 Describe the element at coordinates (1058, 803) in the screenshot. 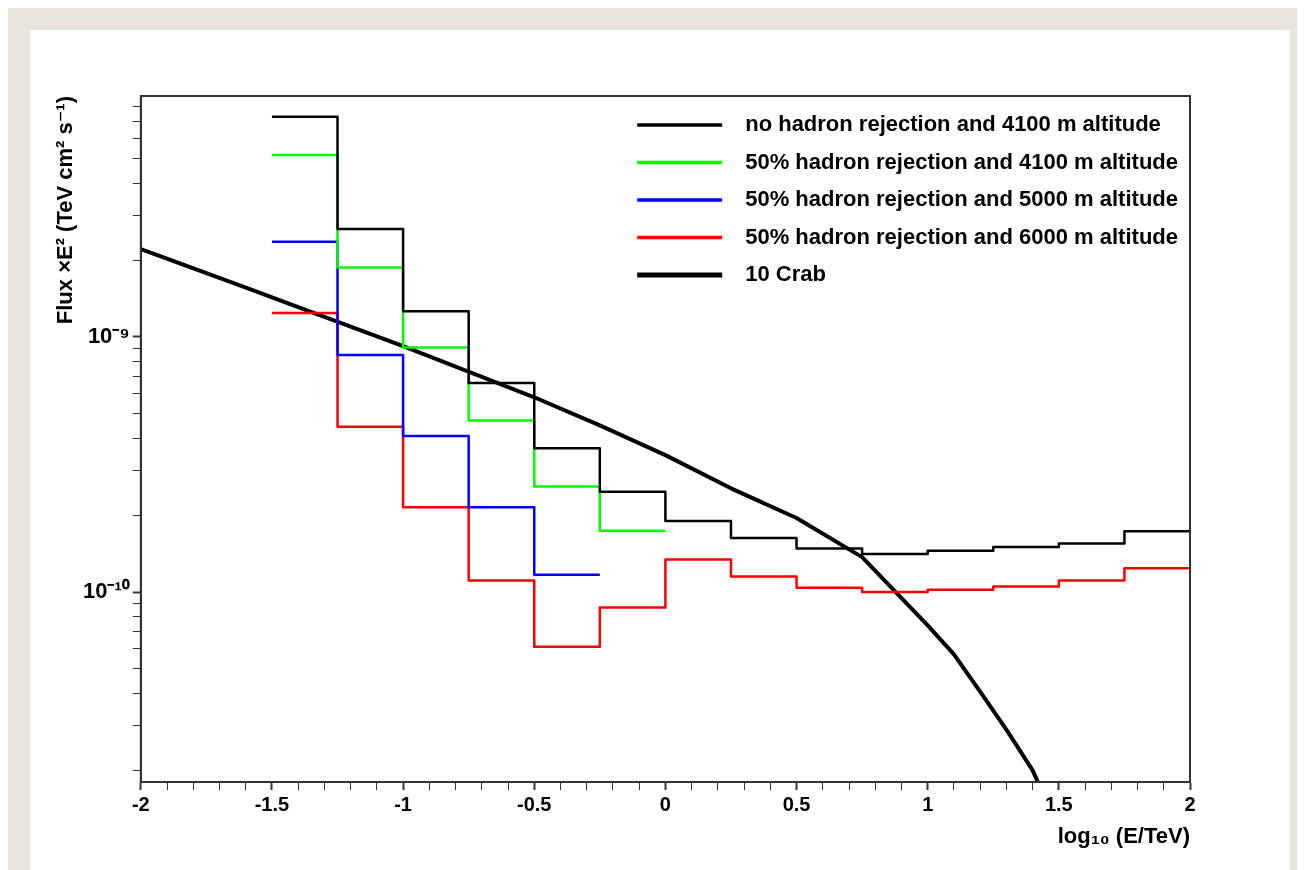

I see `x-tick-label: 1.5` at that location.